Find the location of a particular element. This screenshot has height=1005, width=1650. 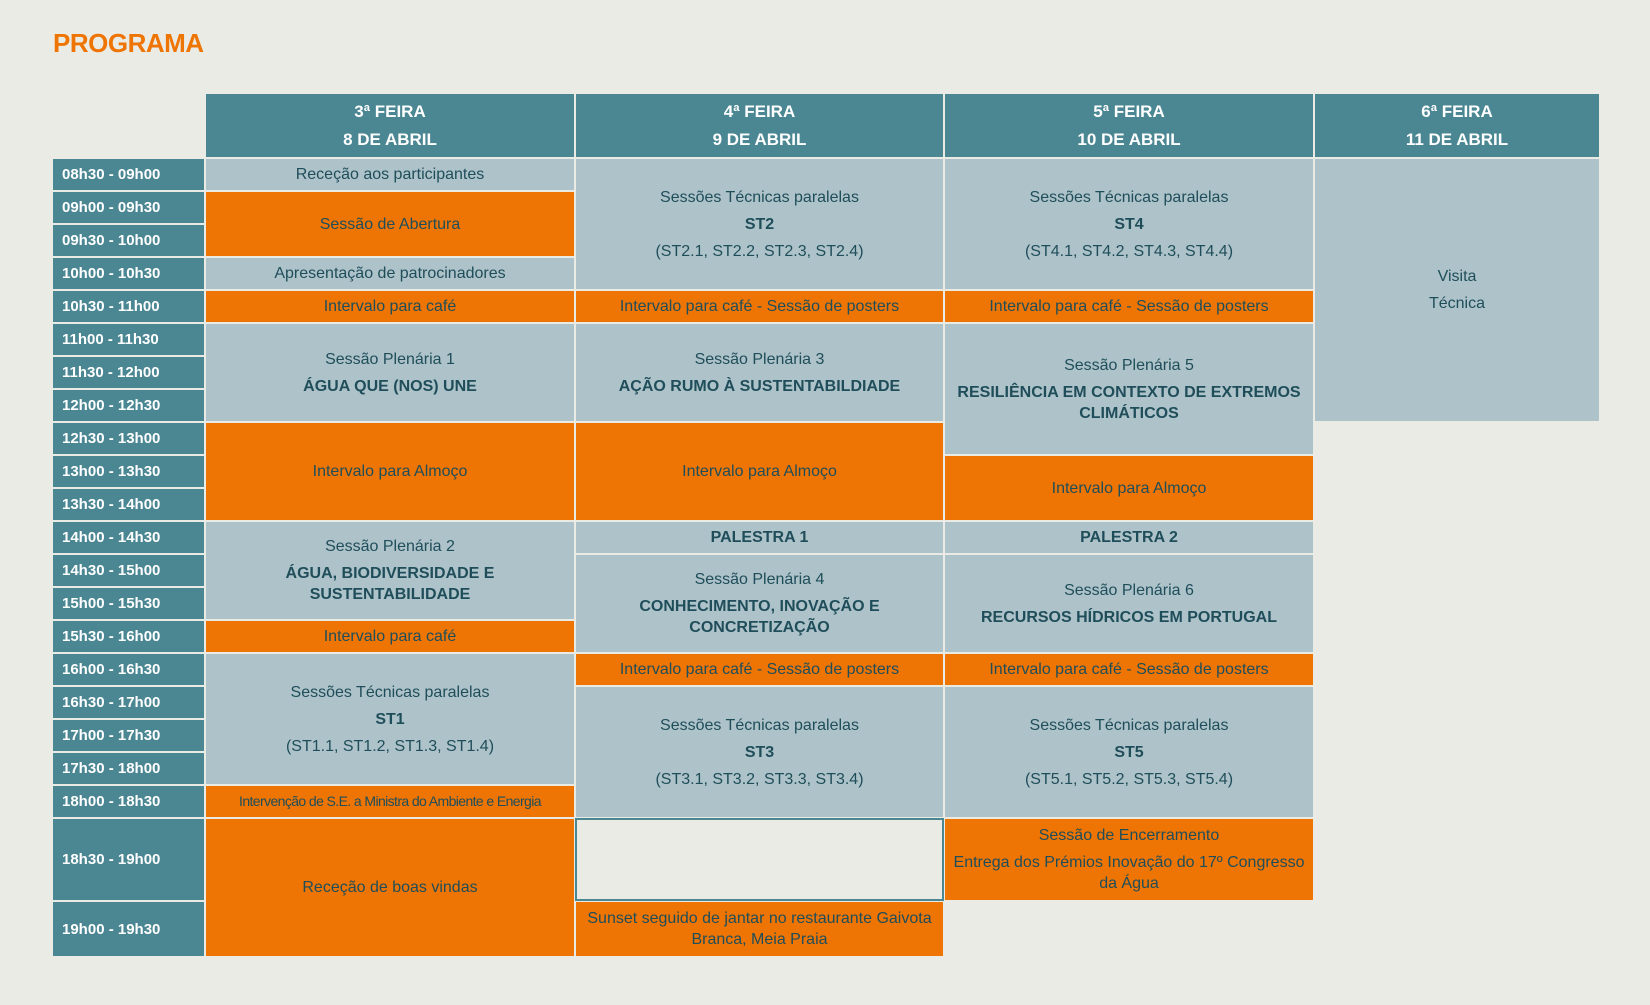

session-text: Visita is located at coordinates (1457, 276).